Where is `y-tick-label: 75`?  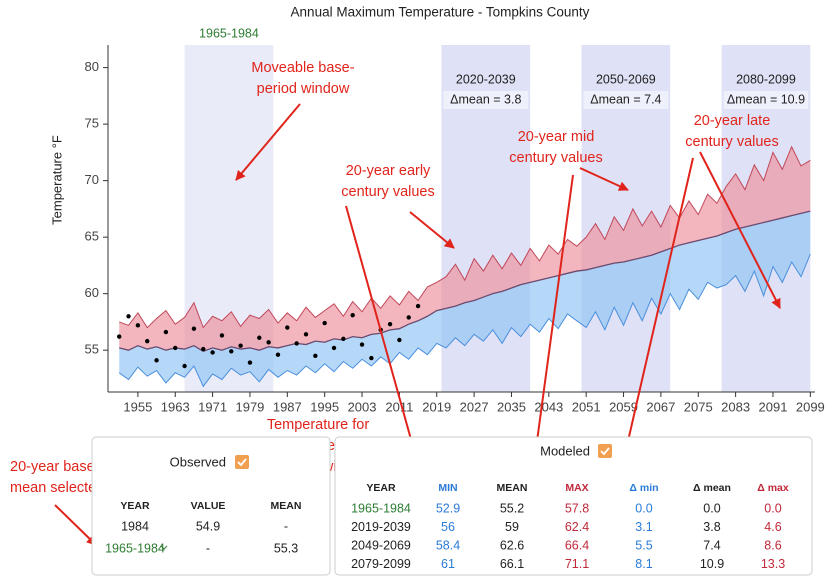 y-tick-label: 75 is located at coordinates (92, 123).